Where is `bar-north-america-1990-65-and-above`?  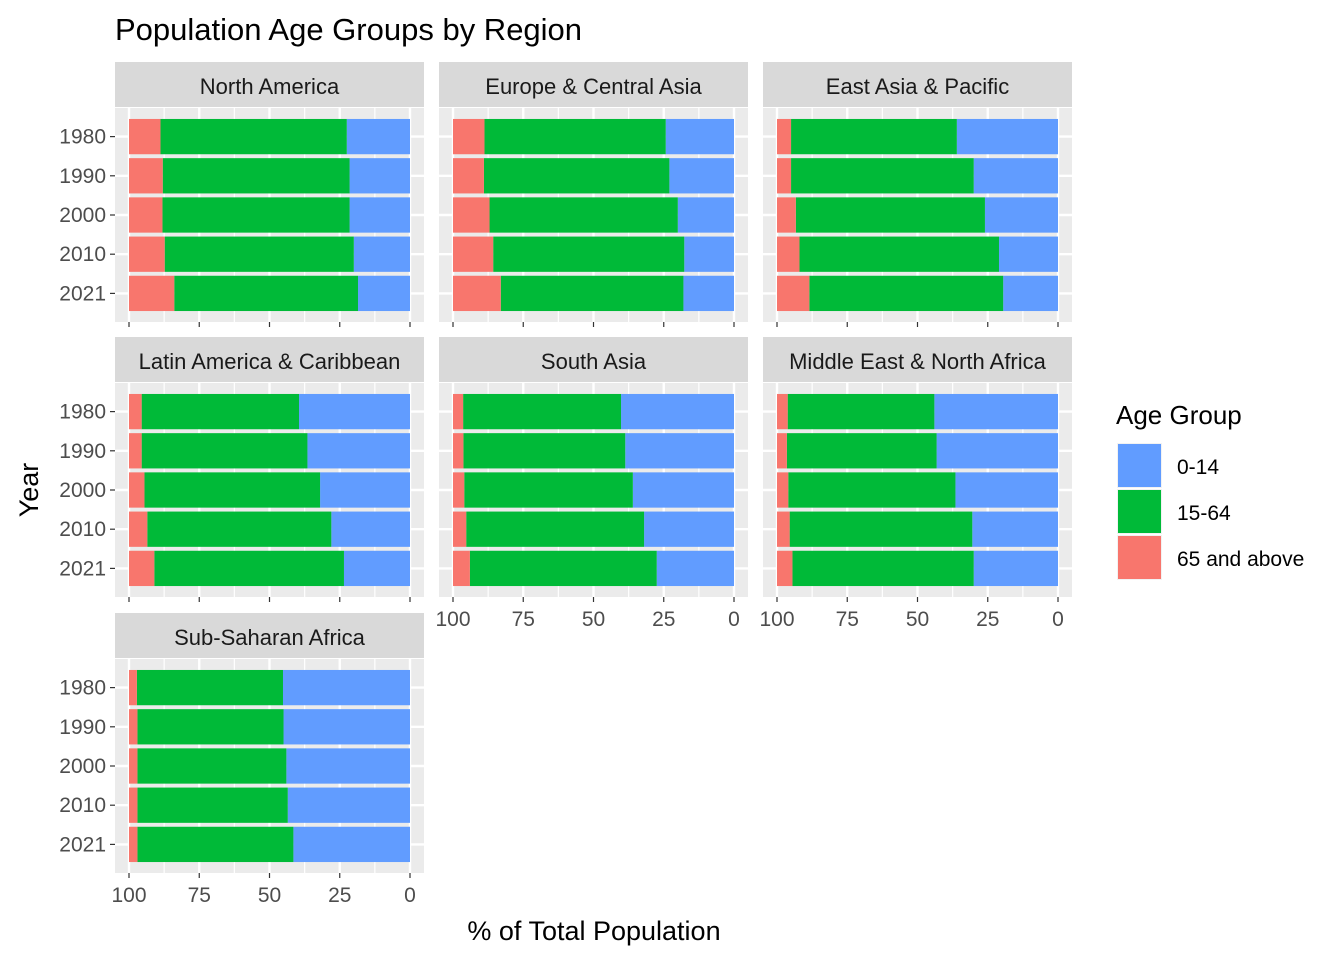 bar-north-america-1990-65-and-above is located at coordinates (146, 176).